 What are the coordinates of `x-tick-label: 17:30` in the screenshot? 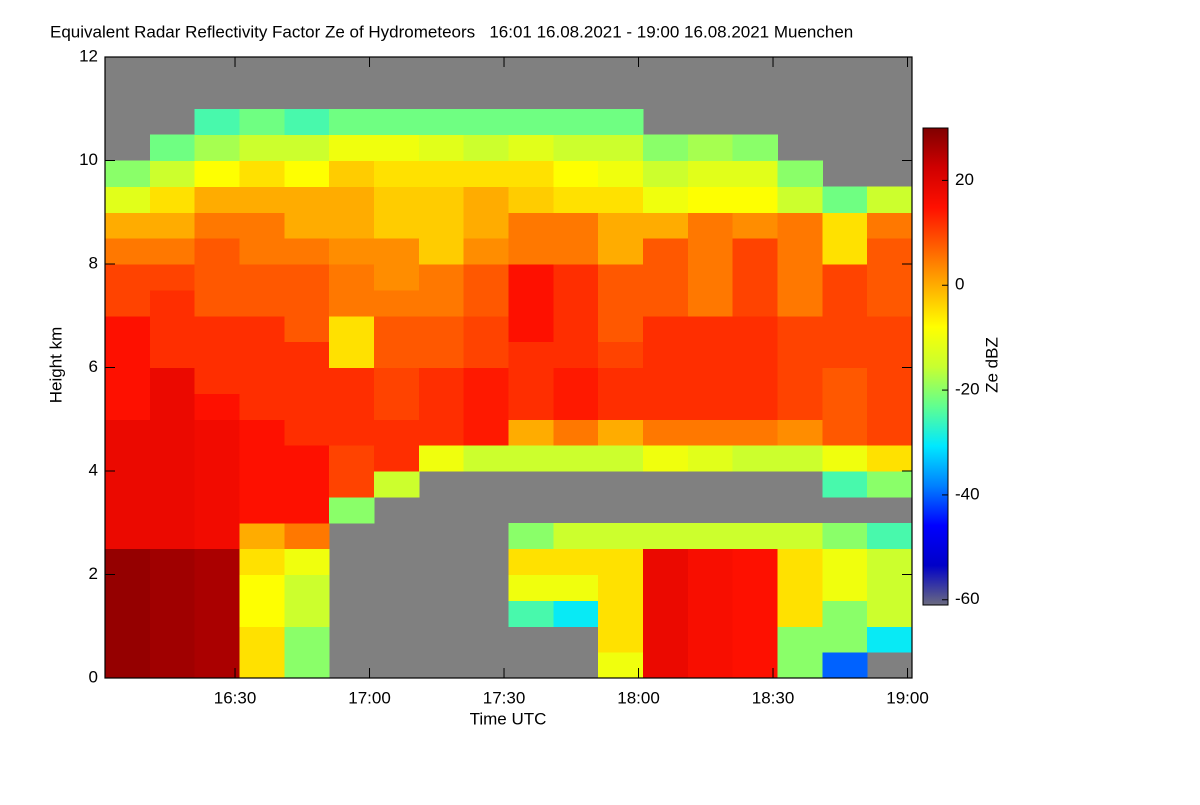 It's located at (504, 697).